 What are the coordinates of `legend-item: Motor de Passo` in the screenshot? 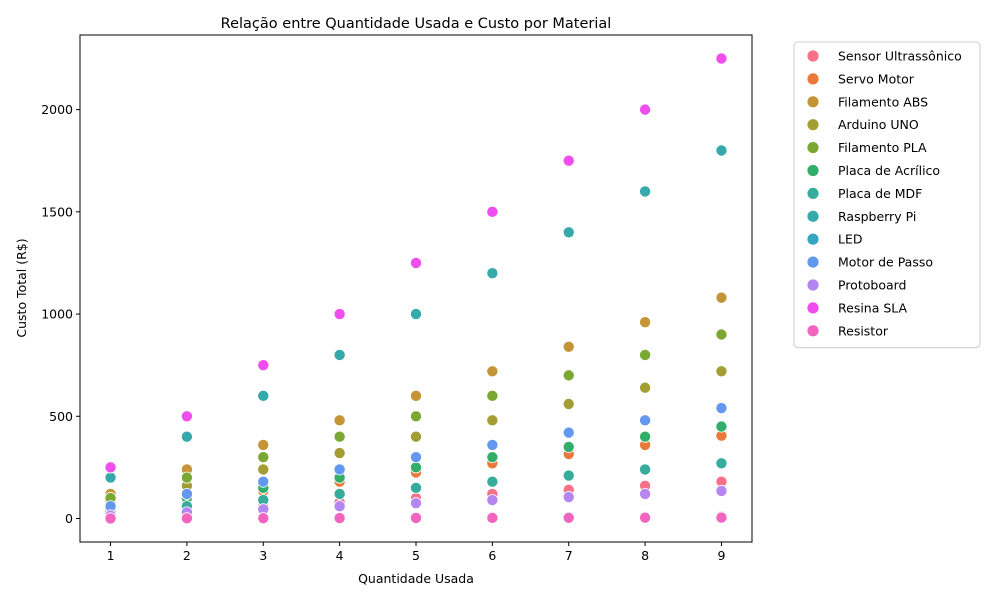 It's located at (870, 262).